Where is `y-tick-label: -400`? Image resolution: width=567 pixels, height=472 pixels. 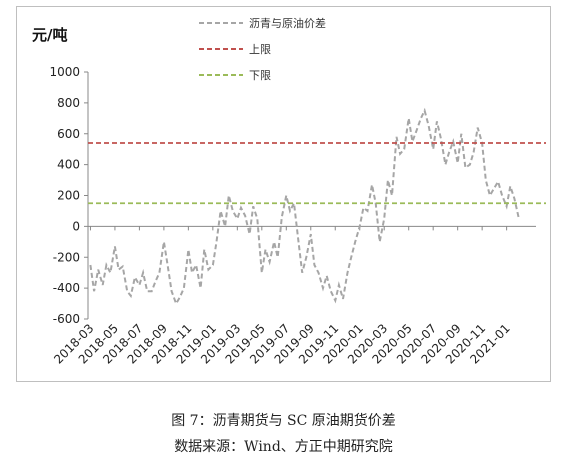
y-tick-label: -400 is located at coordinates (66, 288).